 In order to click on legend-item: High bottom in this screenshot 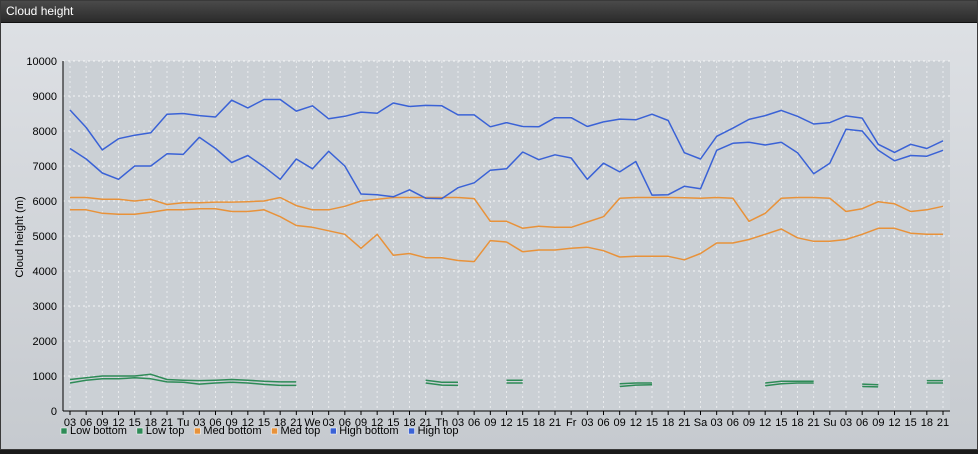, I will do `click(364, 431)`.